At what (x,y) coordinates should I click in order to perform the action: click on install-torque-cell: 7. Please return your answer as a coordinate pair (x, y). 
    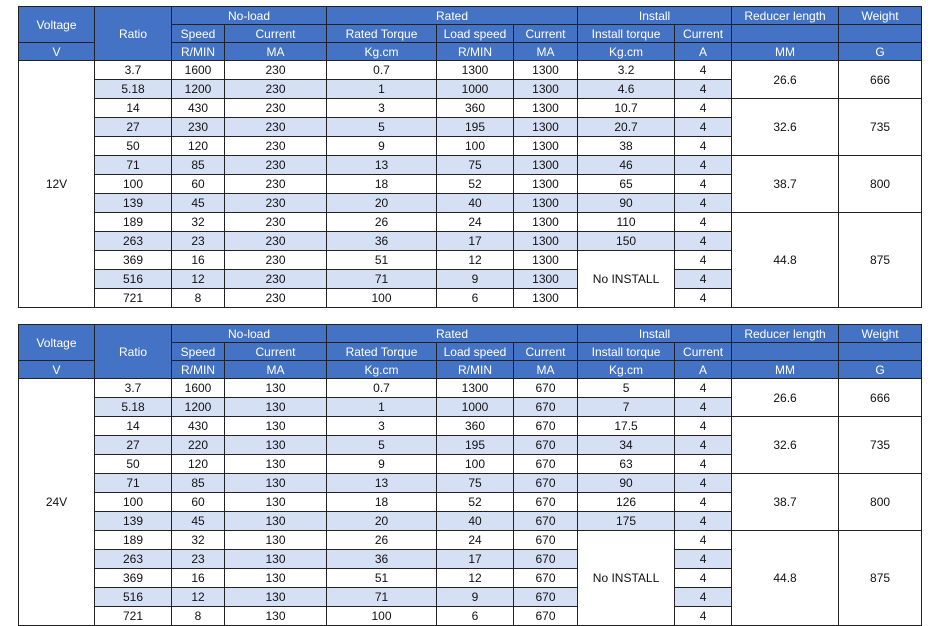
    Looking at the image, I should click on (626, 407).